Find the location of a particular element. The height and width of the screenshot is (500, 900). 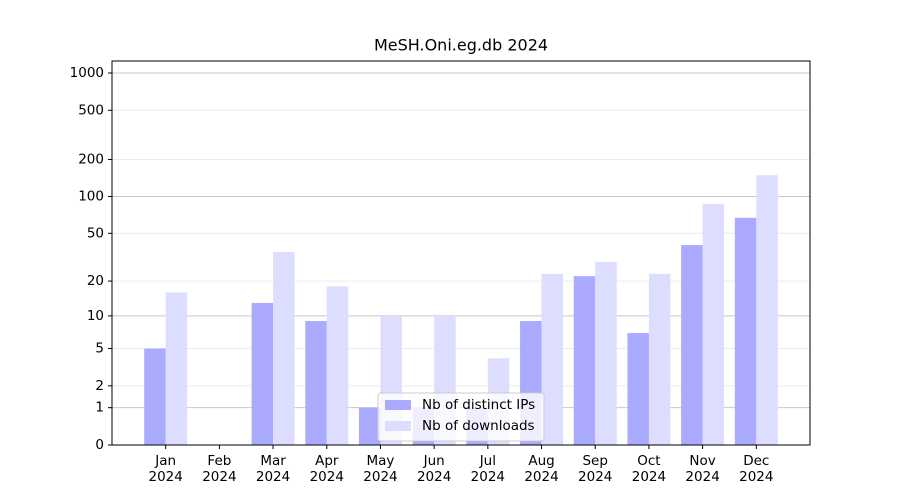

x-tick-label: Sep 2024 is located at coordinates (595, 469).